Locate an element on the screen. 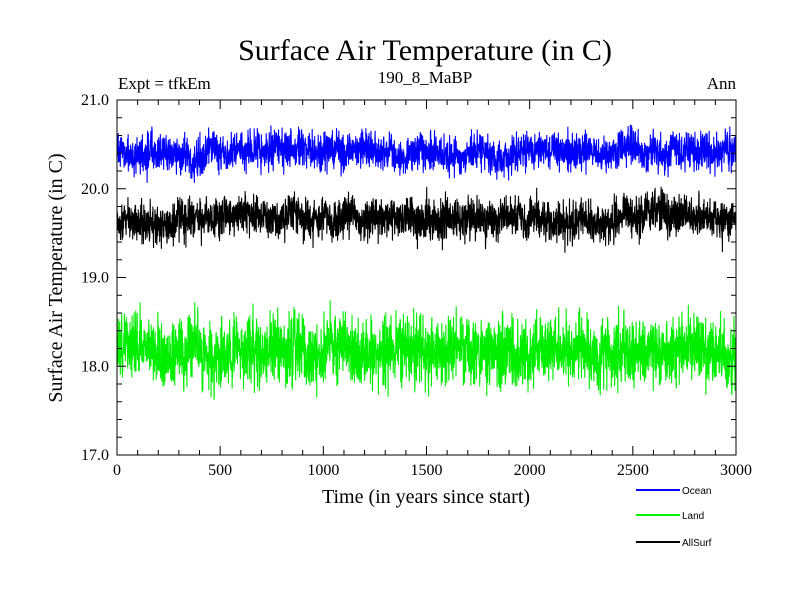 This screenshot has width=800, height=600. y-tick-label: 21.0 is located at coordinates (95, 100).